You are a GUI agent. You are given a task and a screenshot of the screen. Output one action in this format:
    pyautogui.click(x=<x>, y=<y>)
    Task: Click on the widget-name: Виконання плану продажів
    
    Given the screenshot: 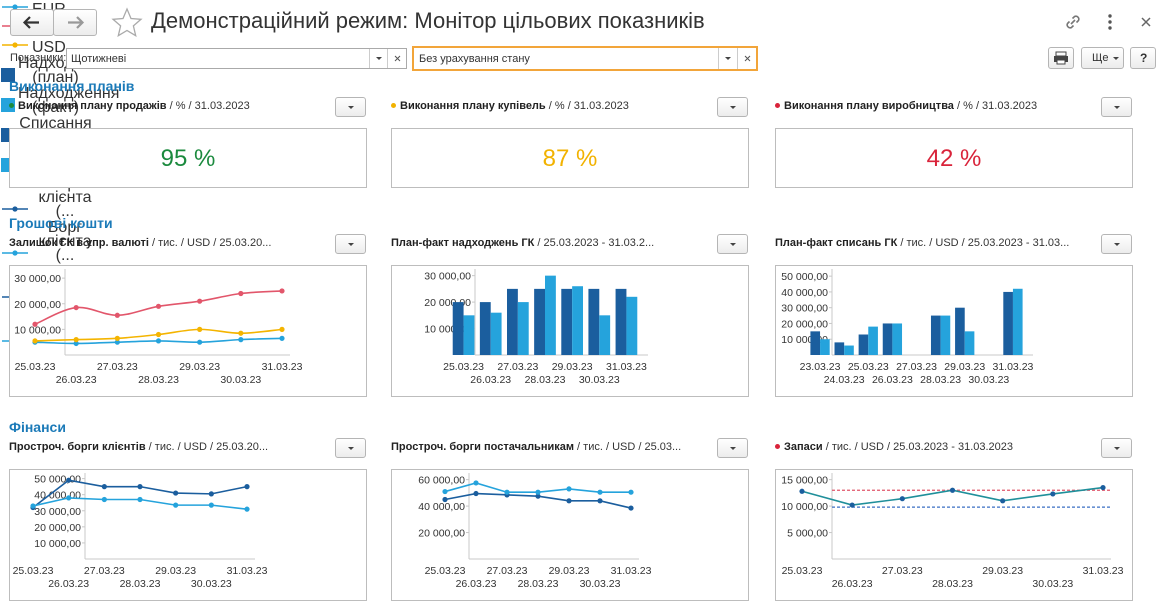 What is the action you would take?
    pyautogui.click(x=92, y=106)
    